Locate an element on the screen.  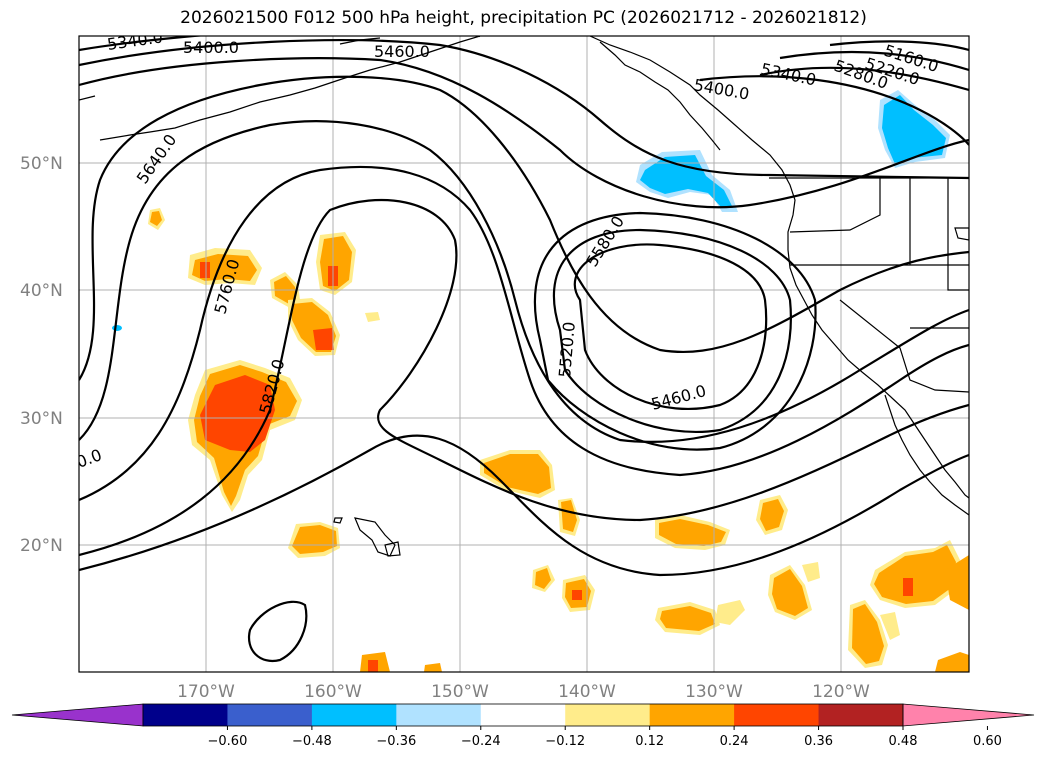
lat-label: 40°N is located at coordinates (41, 291).